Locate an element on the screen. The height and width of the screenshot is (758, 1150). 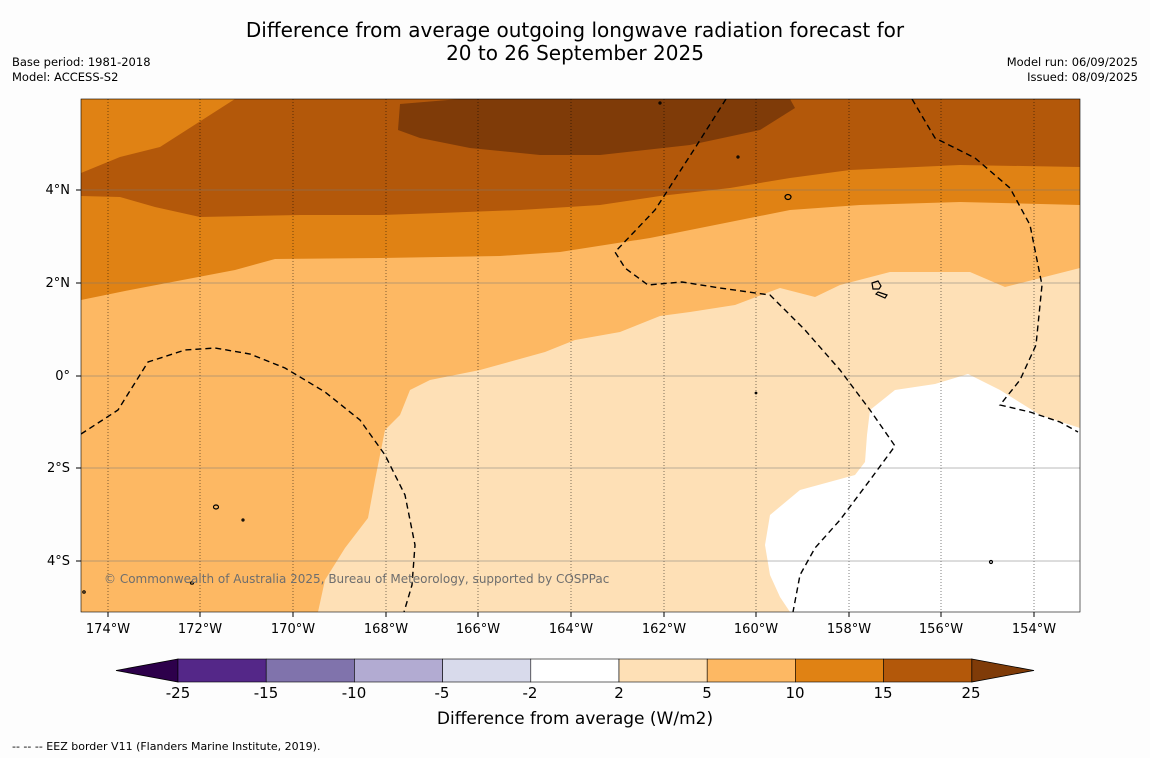
lon-label-160w: 160°W is located at coordinates (756, 629).